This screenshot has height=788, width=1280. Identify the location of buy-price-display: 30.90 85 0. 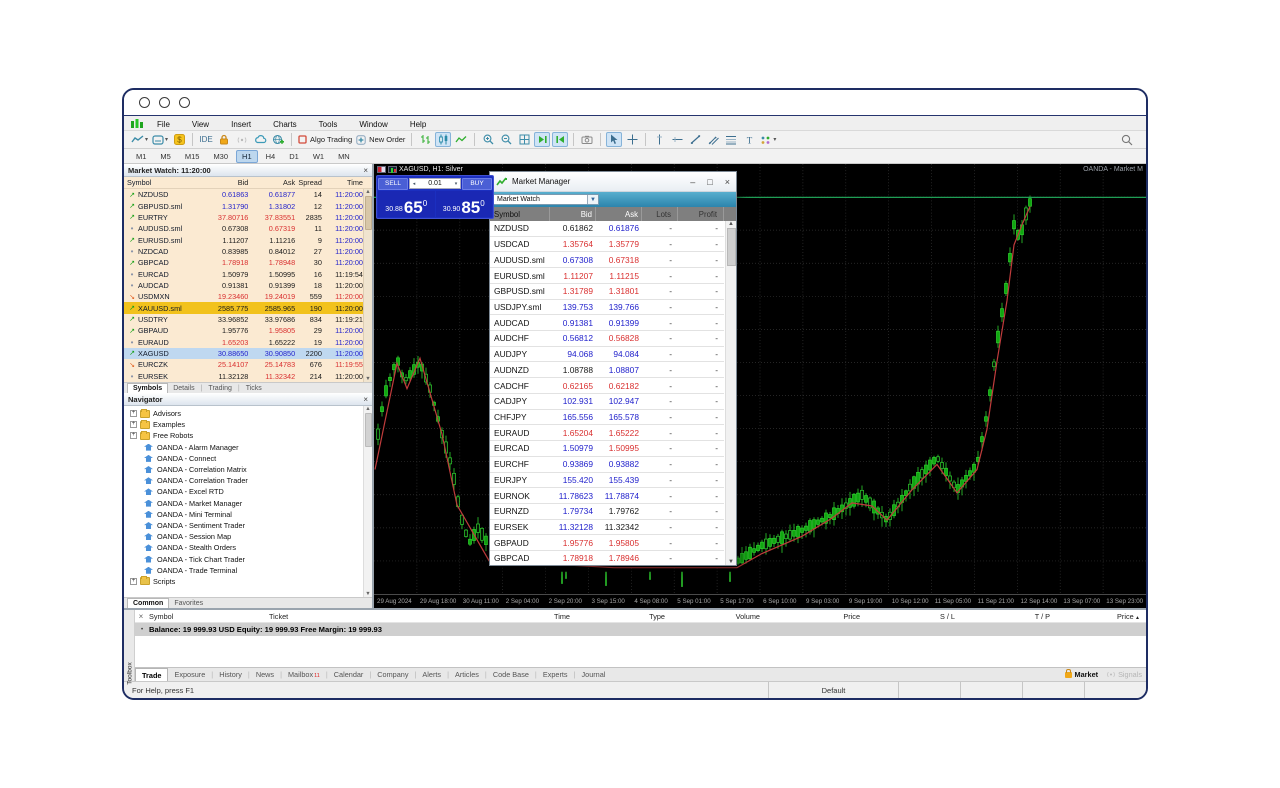
(463, 204).